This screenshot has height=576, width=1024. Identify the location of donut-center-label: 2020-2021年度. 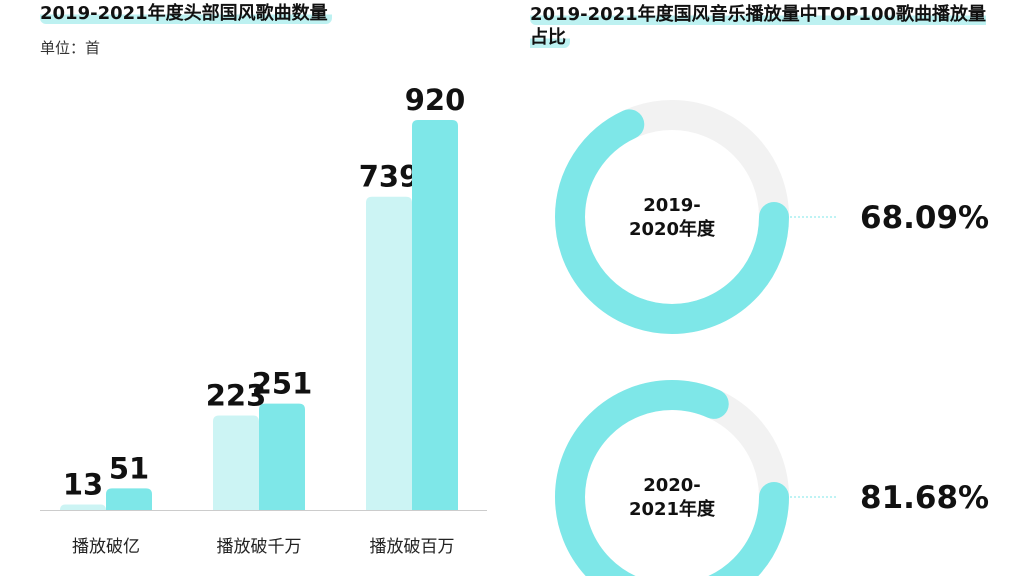
(672, 497).